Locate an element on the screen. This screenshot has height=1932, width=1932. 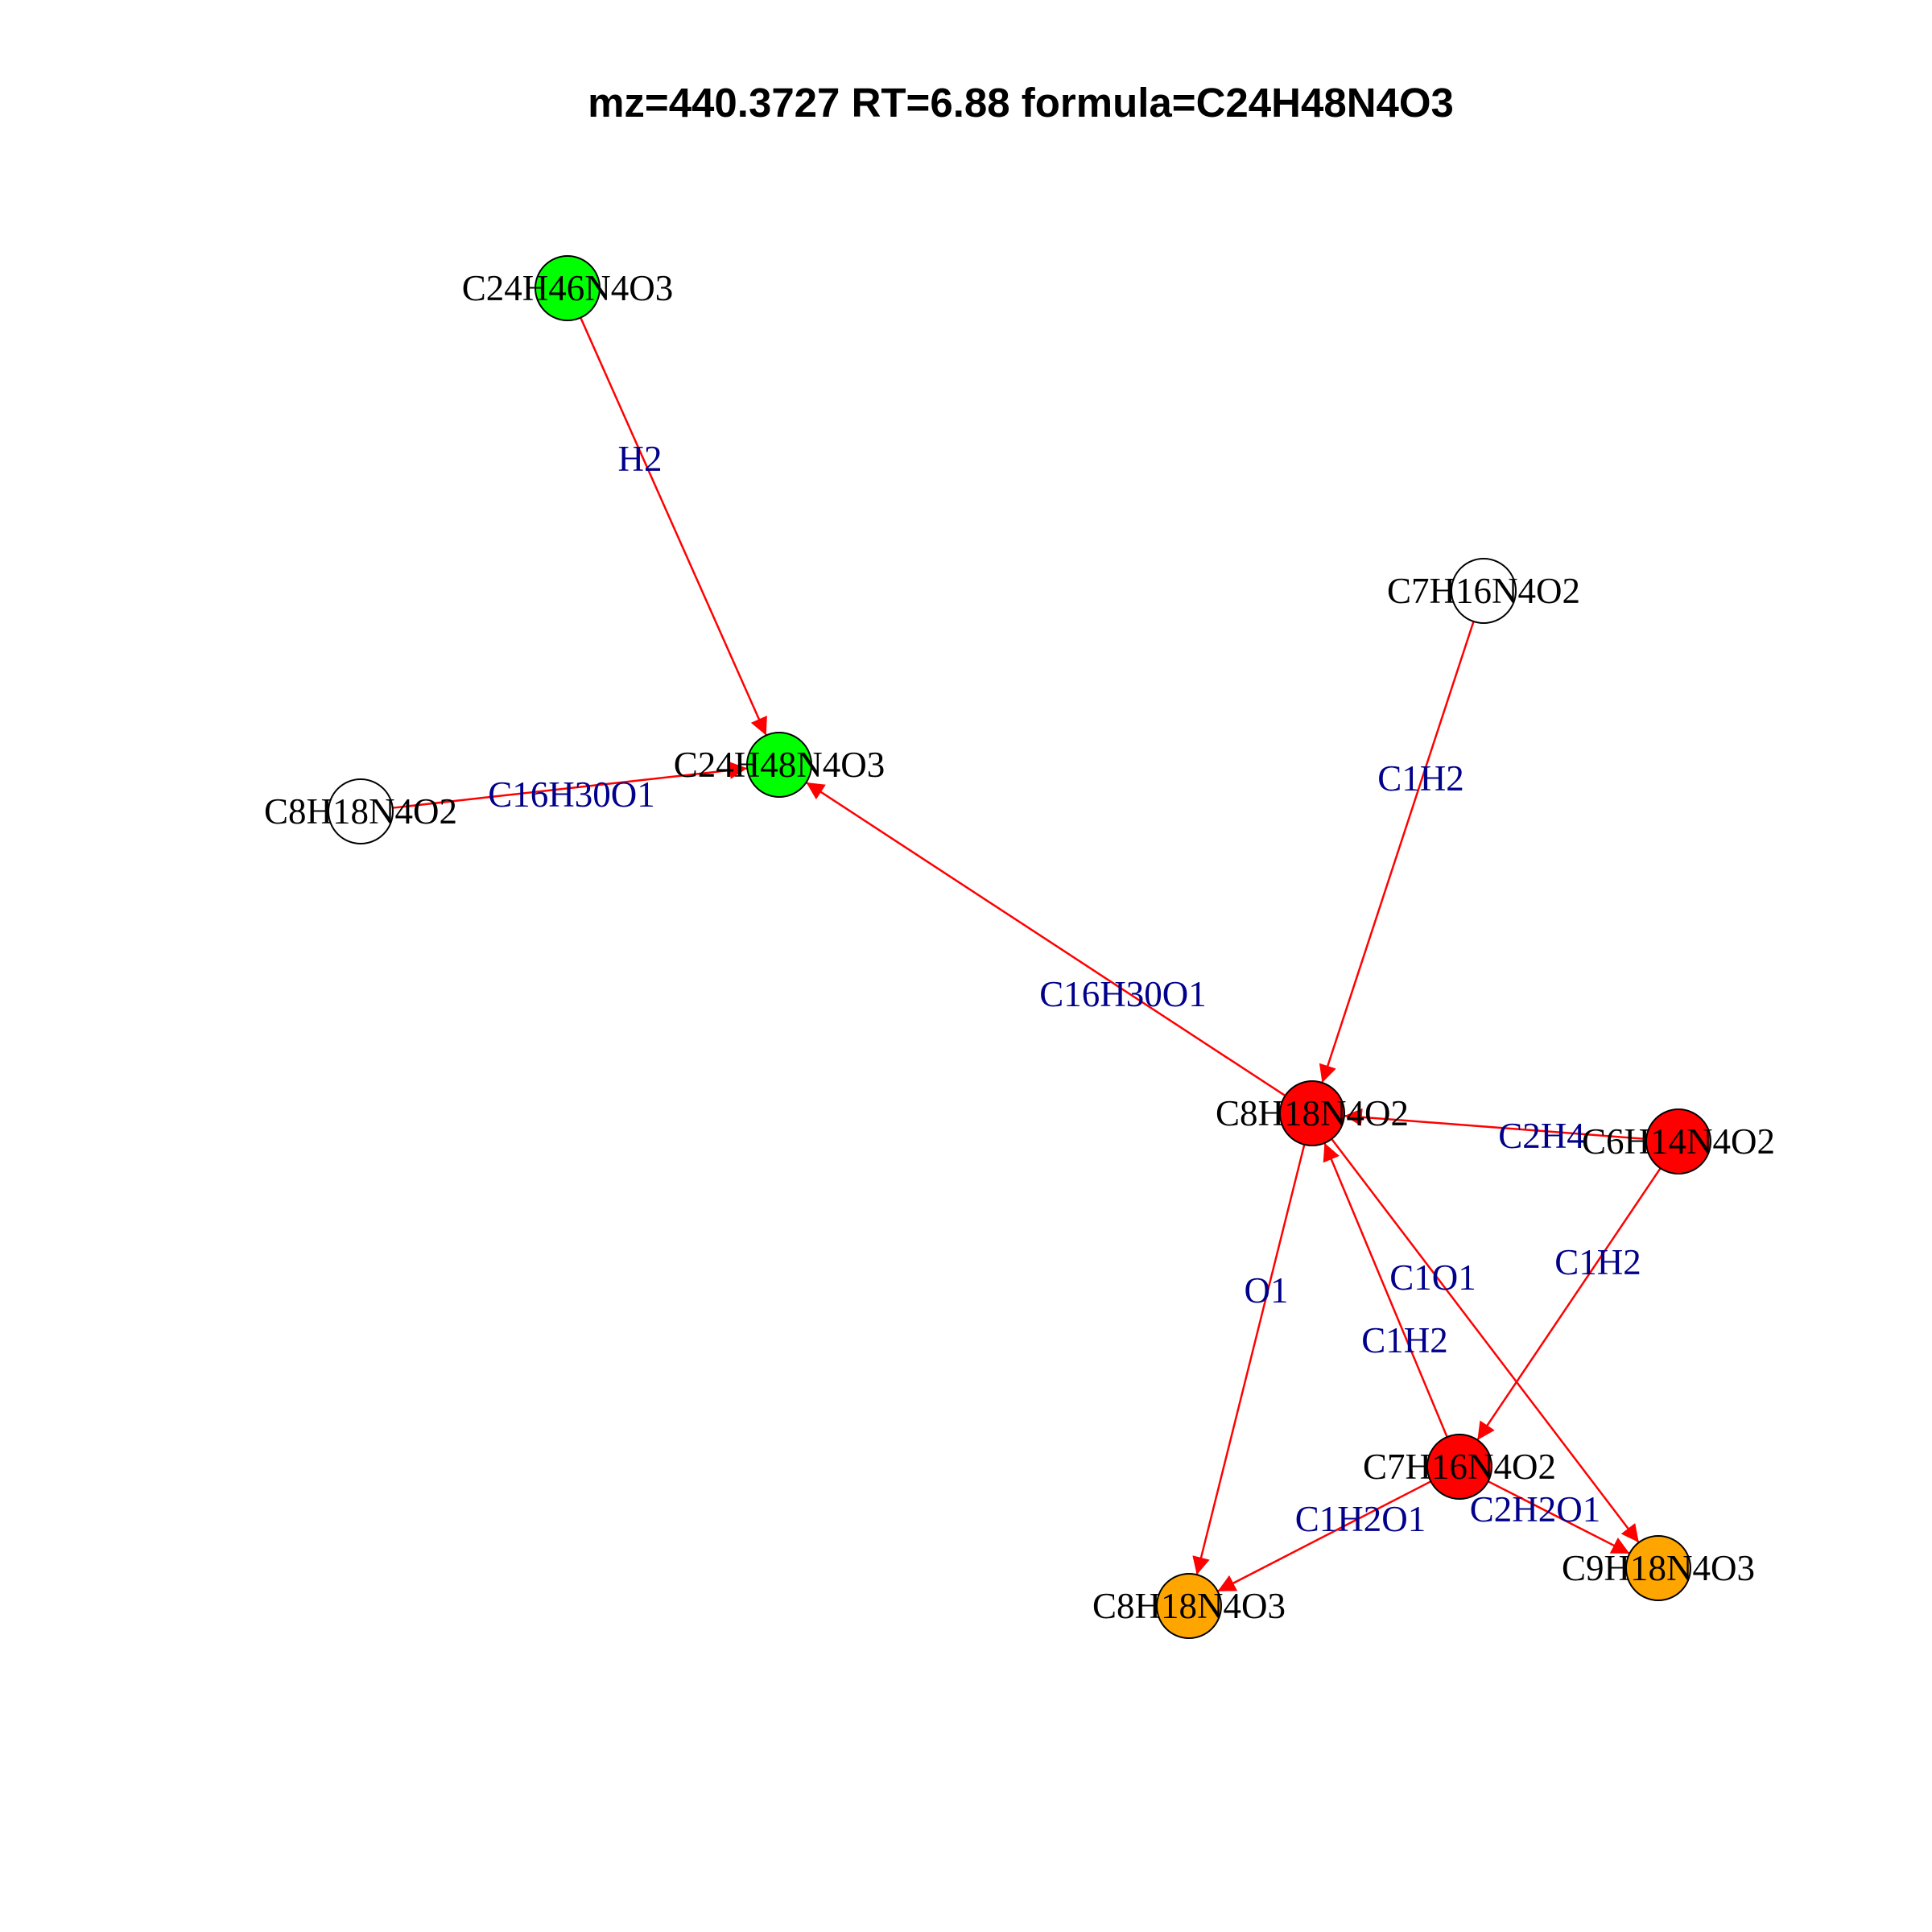
edge-n7-n5 is located at coordinates (1385, 1290).